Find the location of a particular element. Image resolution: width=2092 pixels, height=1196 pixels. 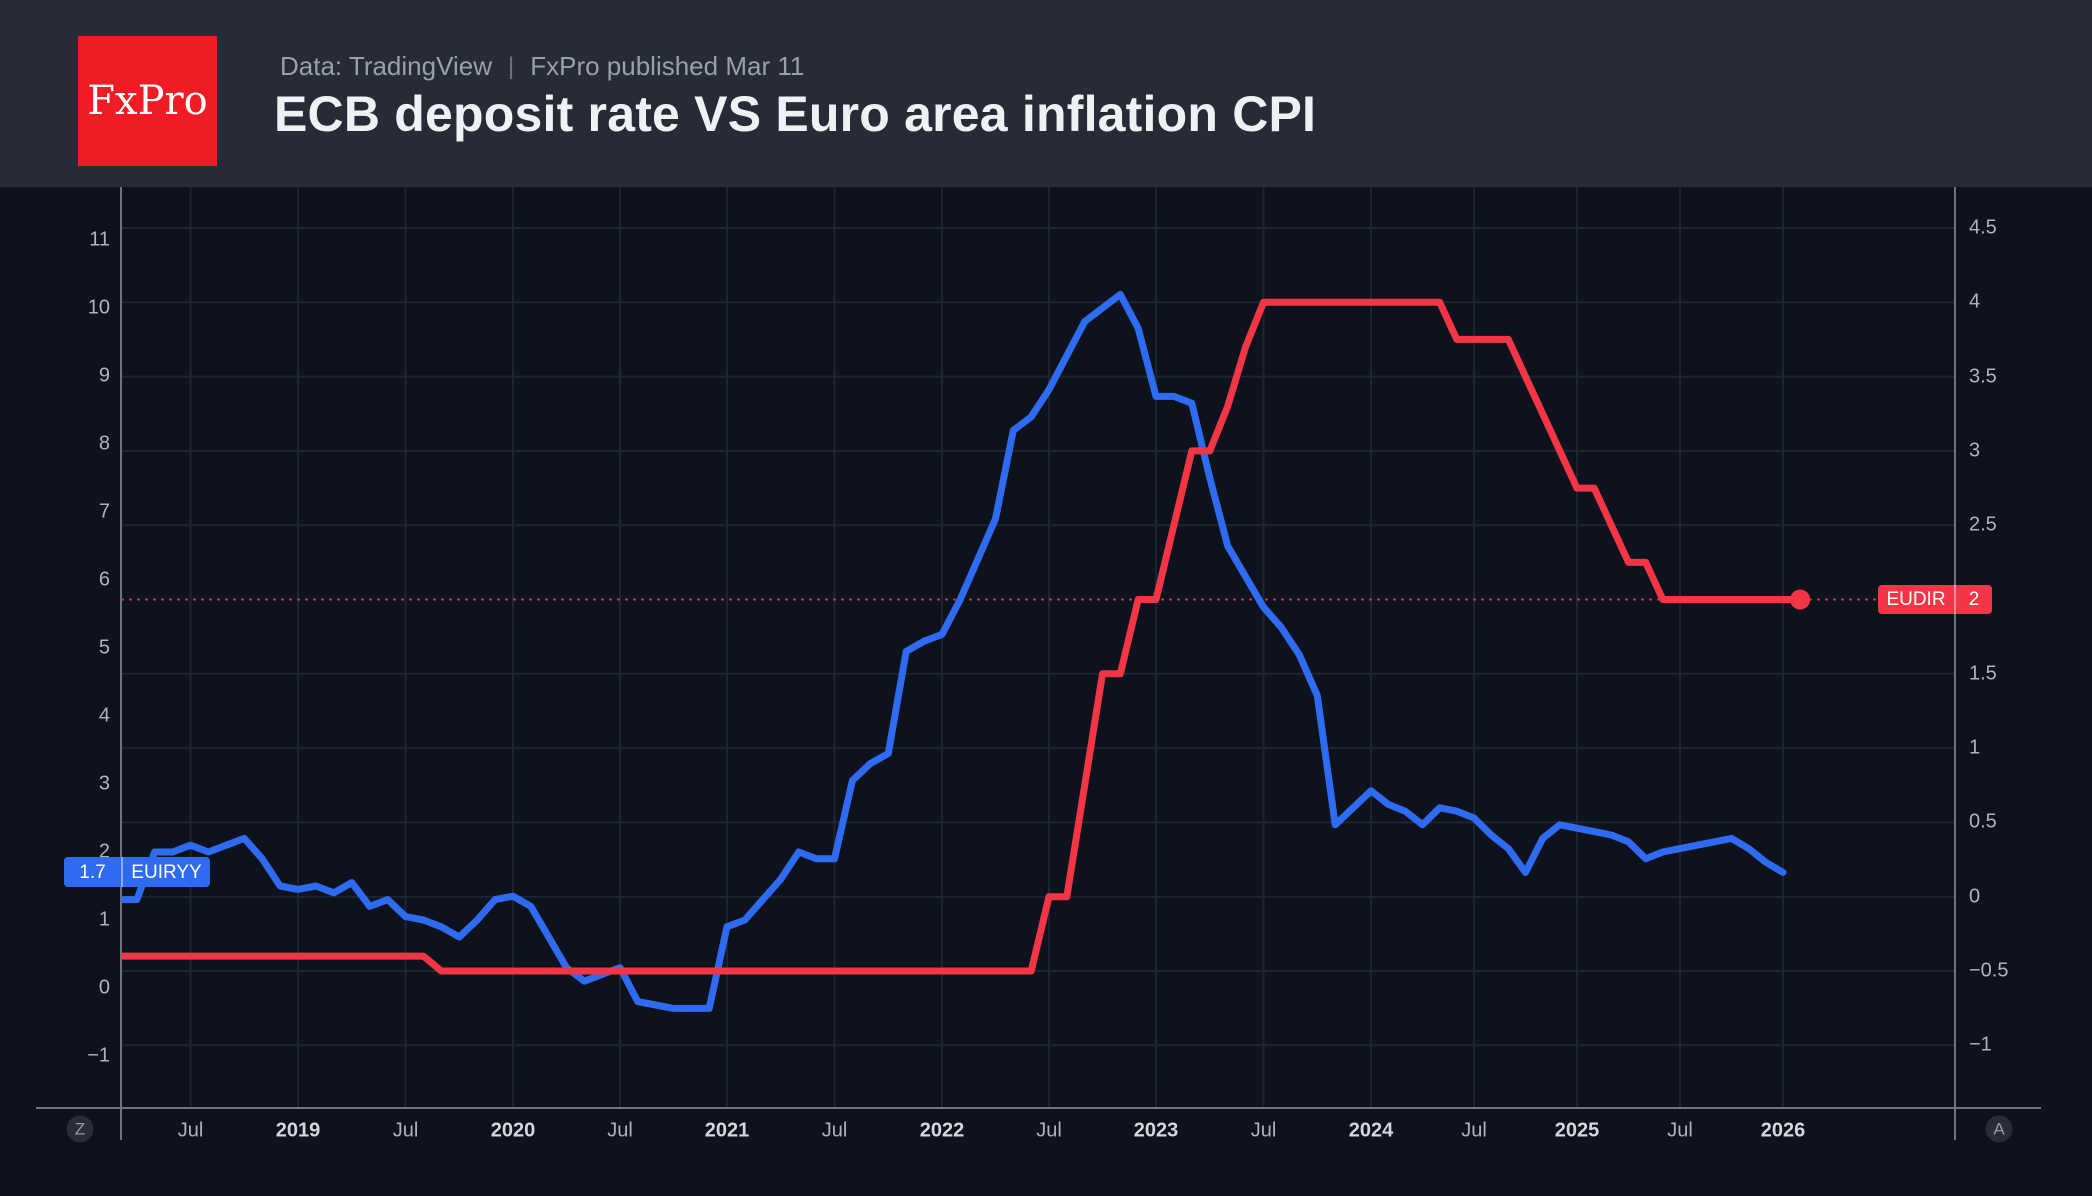

time-axis-tick-label: 2020 is located at coordinates (513, 1130).